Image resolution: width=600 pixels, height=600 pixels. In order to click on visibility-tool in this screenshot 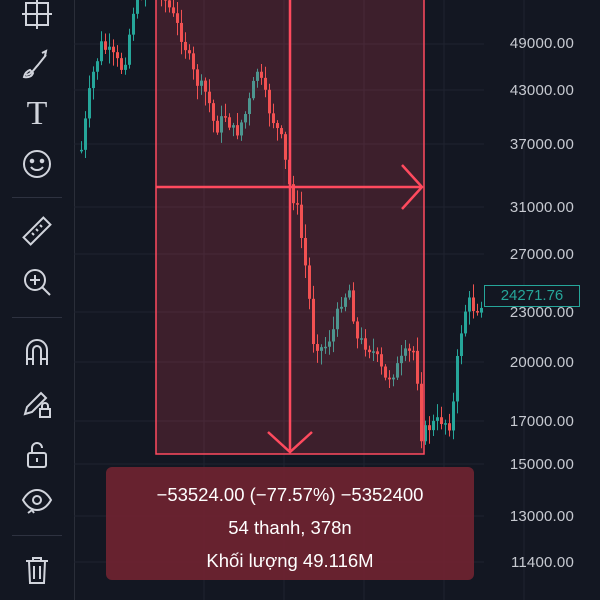, I will do `click(37, 500)`.